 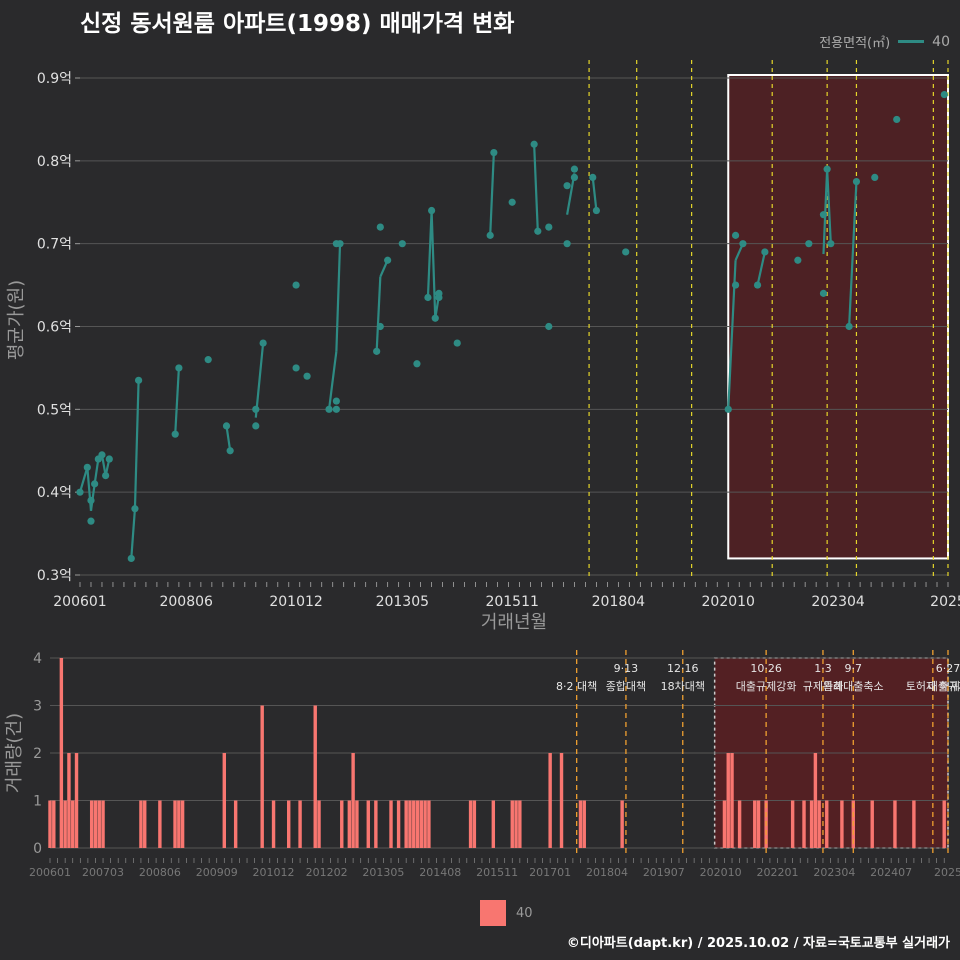 I want to click on x-tick-label: 201202, so click(x=327, y=872).